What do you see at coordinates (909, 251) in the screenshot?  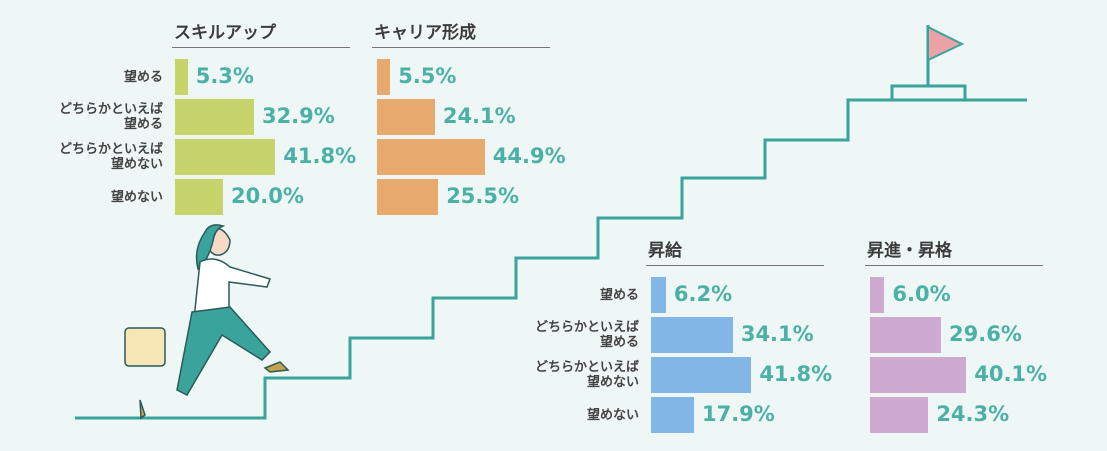 I see `chart-title: 昇進・昇格` at bounding box center [909, 251].